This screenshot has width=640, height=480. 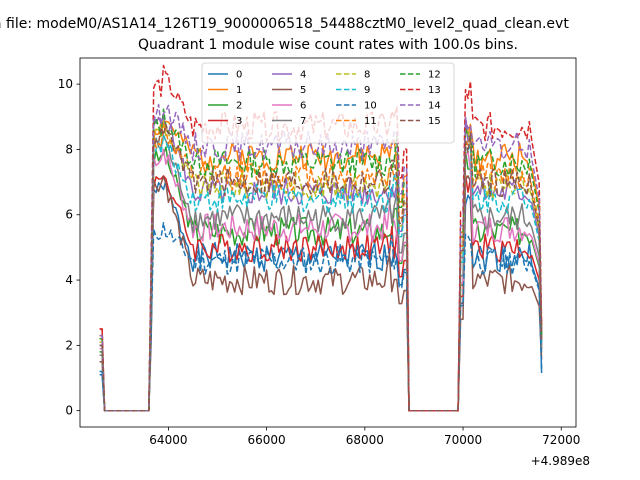 What do you see at coordinates (69, 247) in the screenshot?
I see `y-axis: 0 2 4 6 8 10` at bounding box center [69, 247].